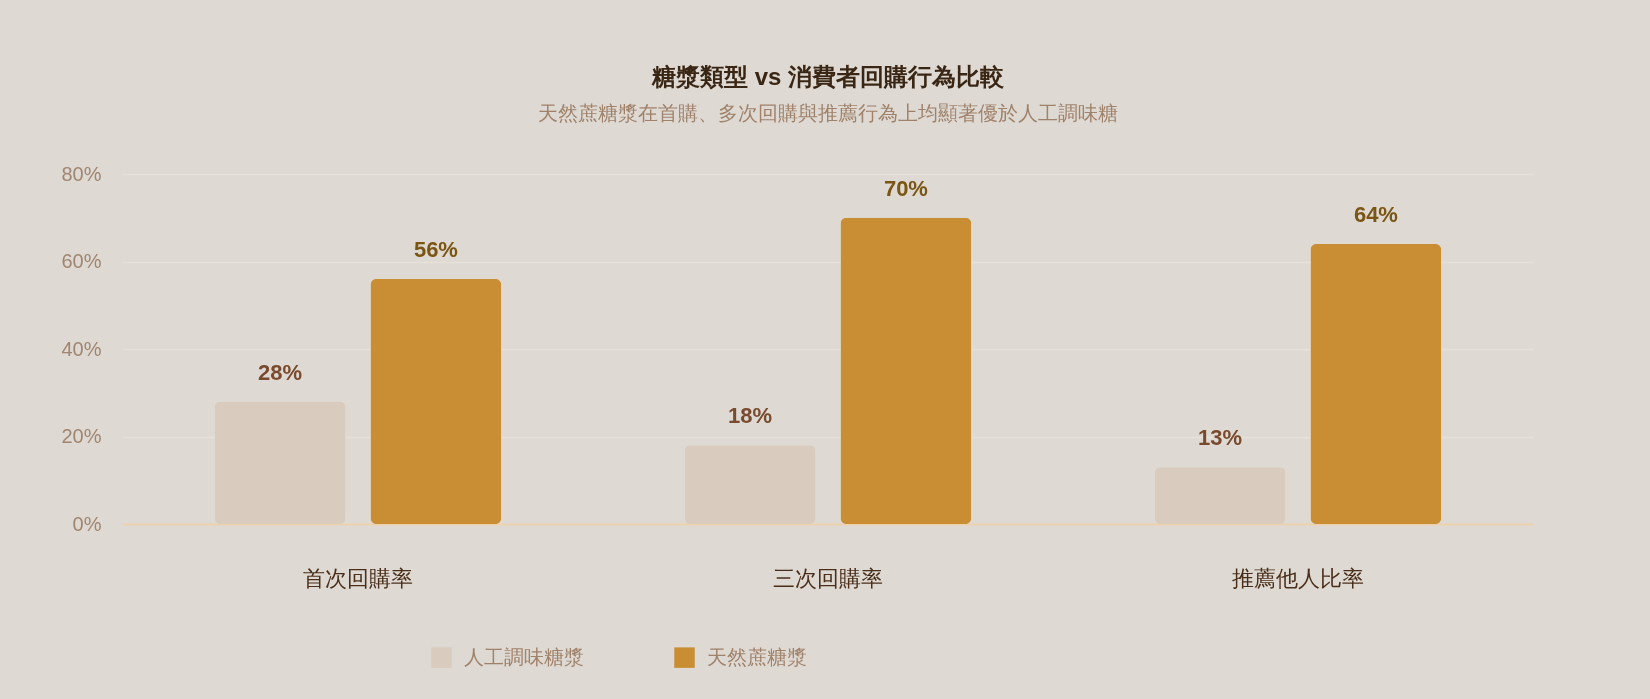  I want to click on x-tick-label: 推薦他人比率, so click(1298, 578).